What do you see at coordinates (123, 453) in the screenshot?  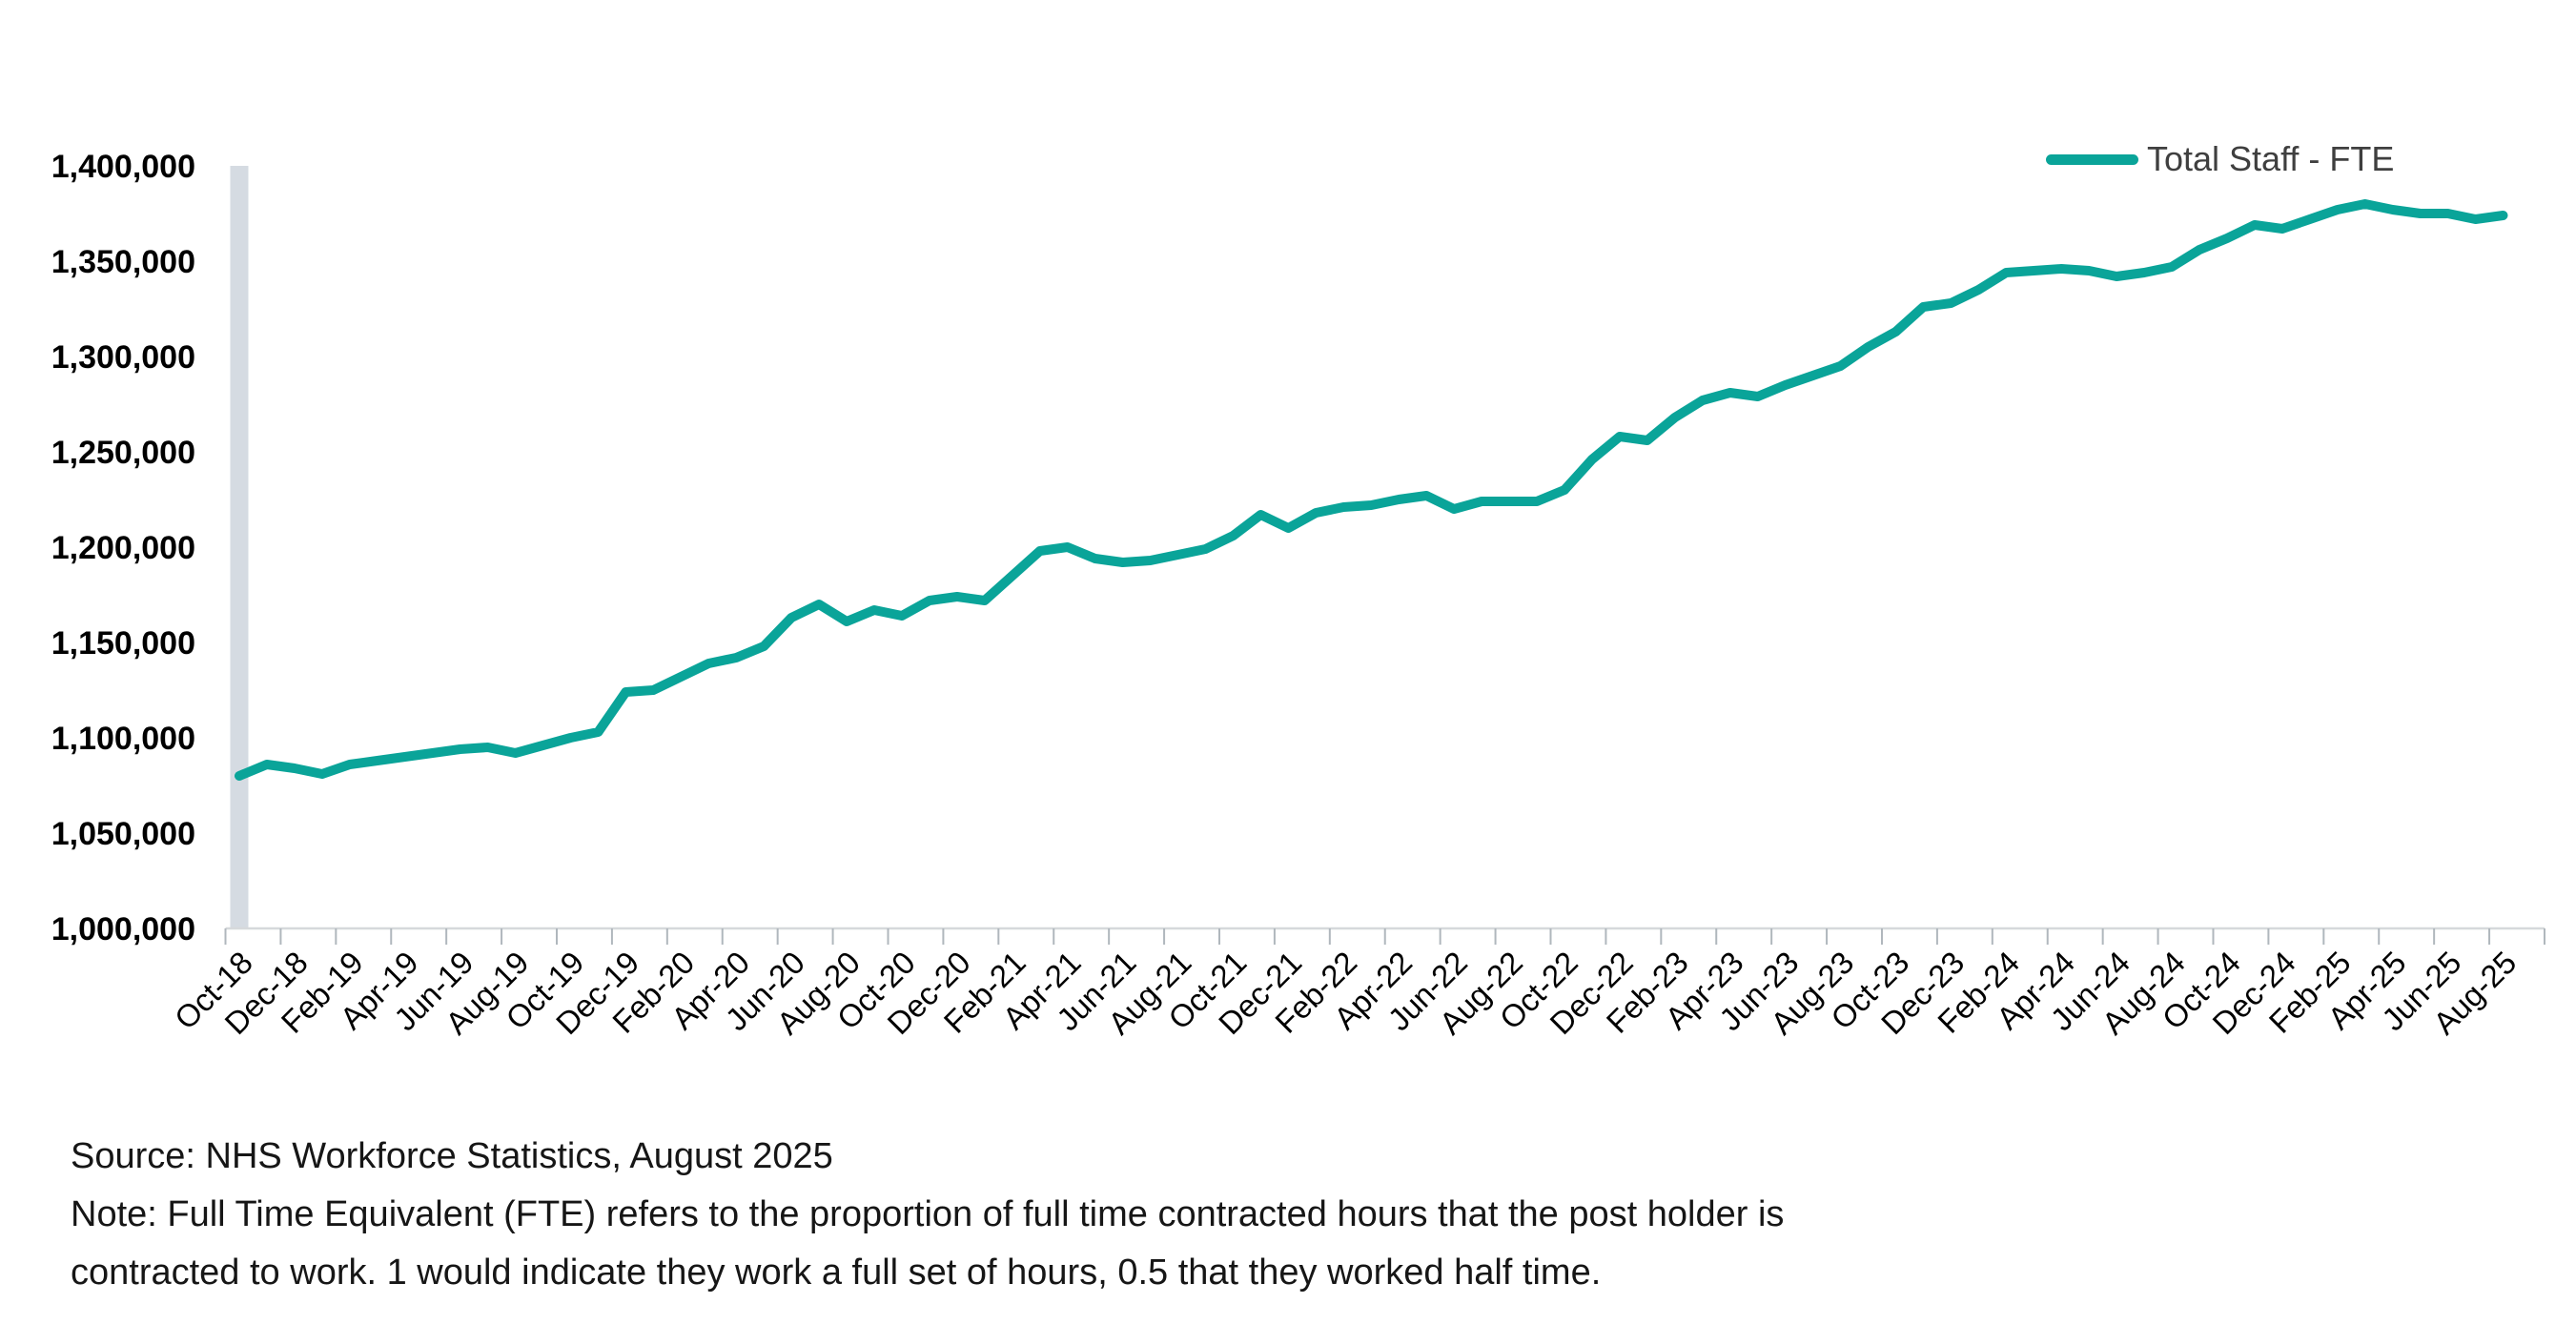 I see `y-axis-label: 1,250,000` at bounding box center [123, 453].